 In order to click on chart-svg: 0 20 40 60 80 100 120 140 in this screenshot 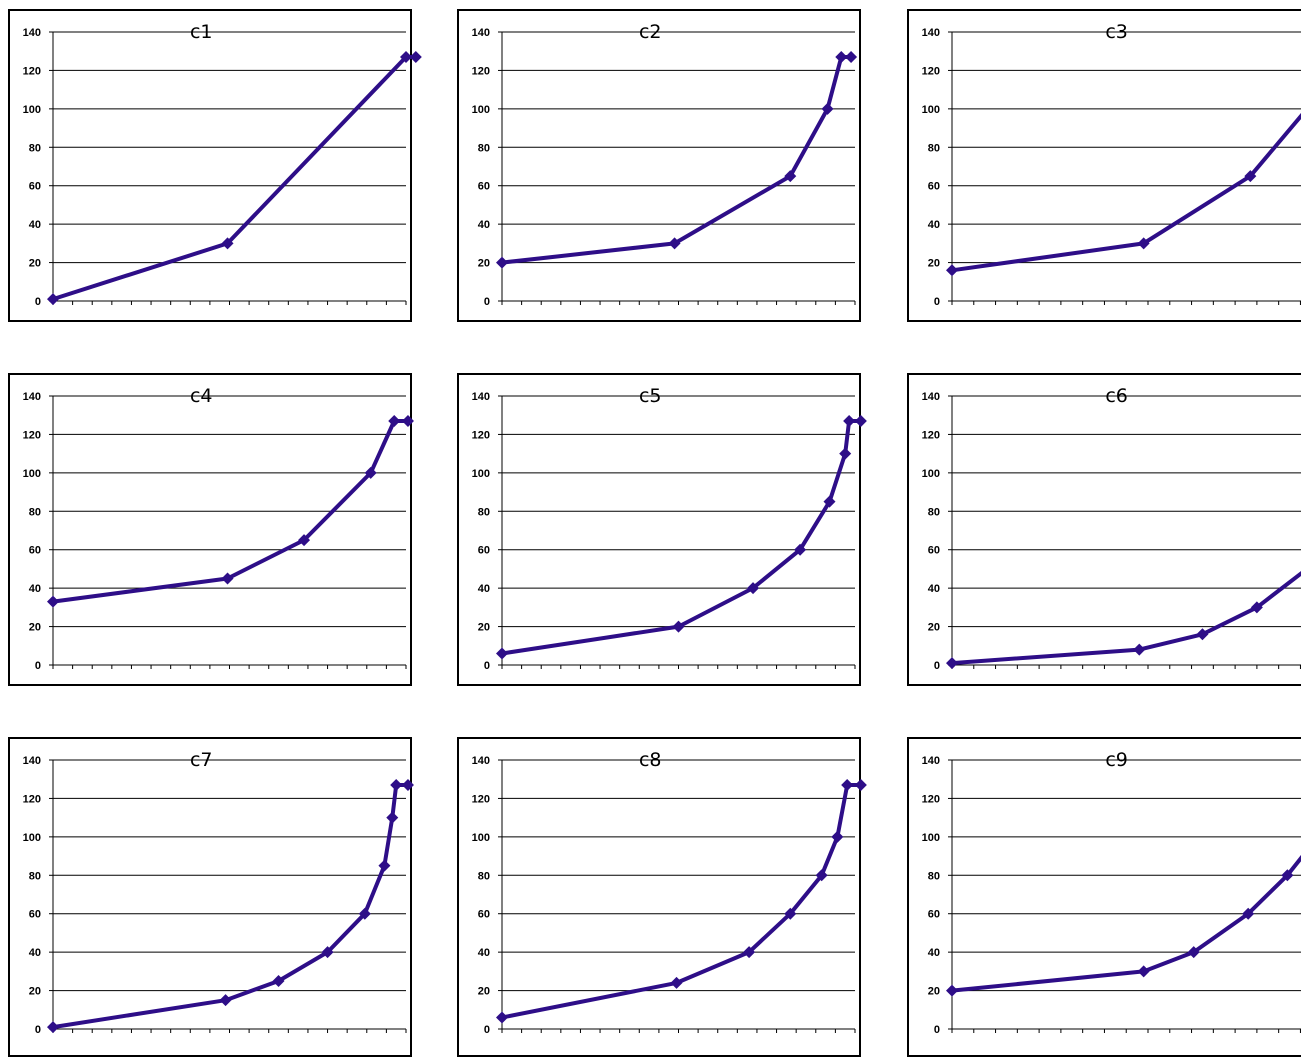, I will do `click(212, 899)`.